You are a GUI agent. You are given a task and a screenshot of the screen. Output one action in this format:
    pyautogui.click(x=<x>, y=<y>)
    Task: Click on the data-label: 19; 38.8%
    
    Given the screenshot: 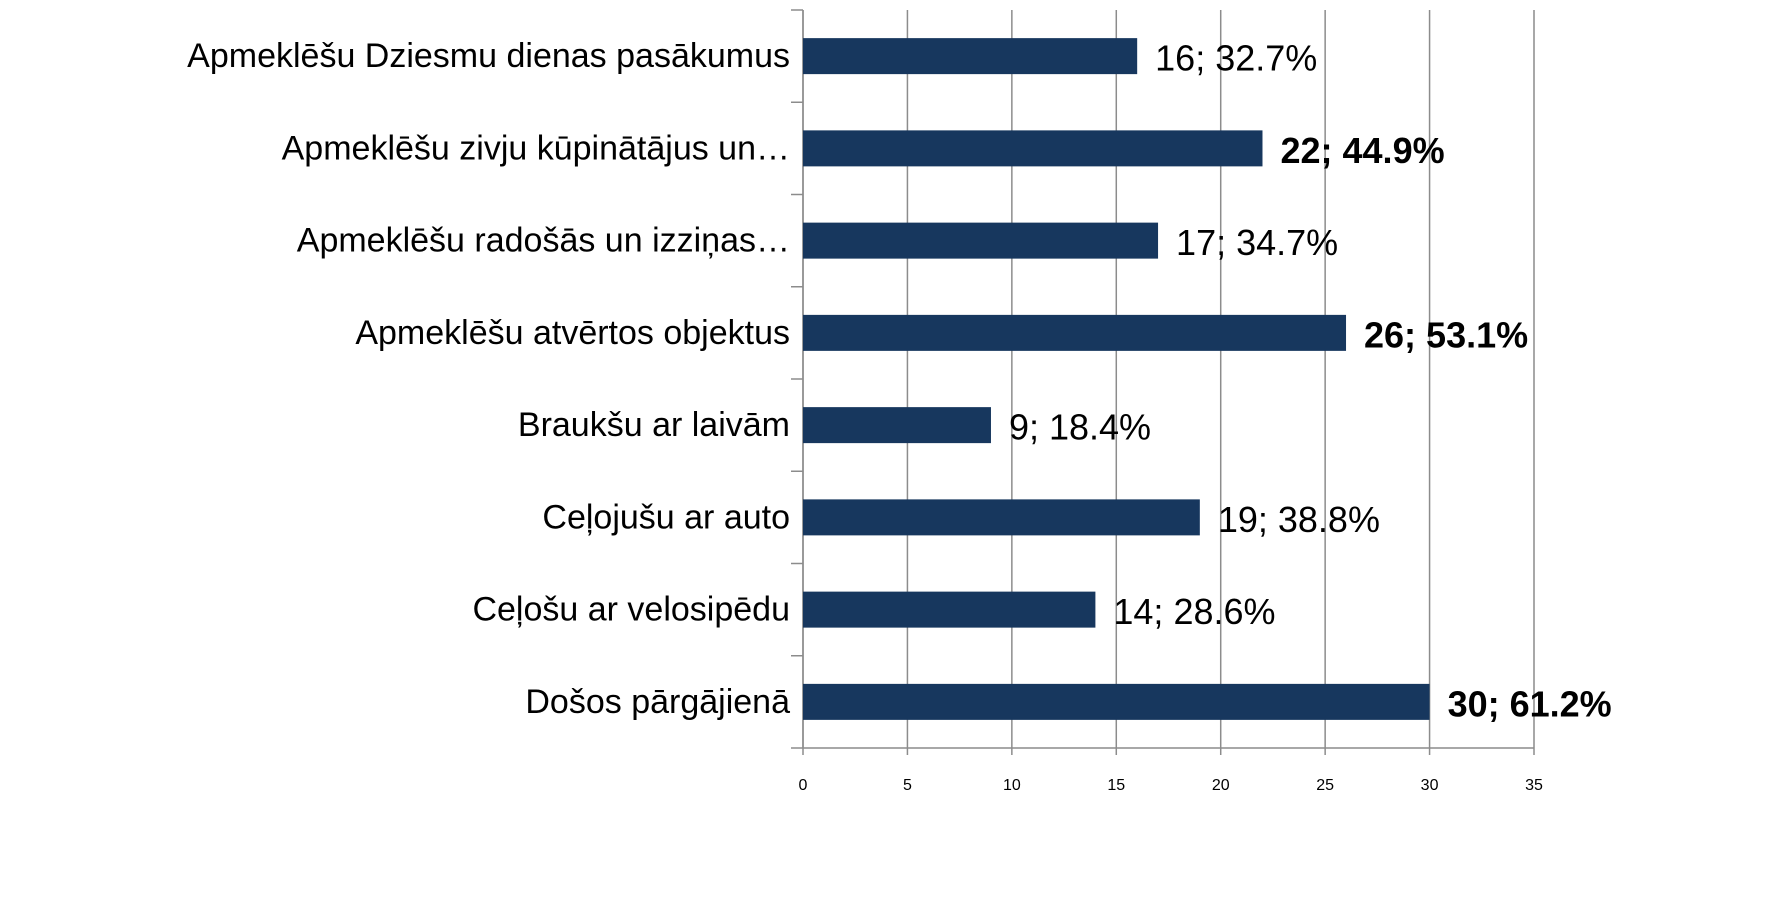 What is the action you would take?
    pyautogui.click(x=1299, y=519)
    